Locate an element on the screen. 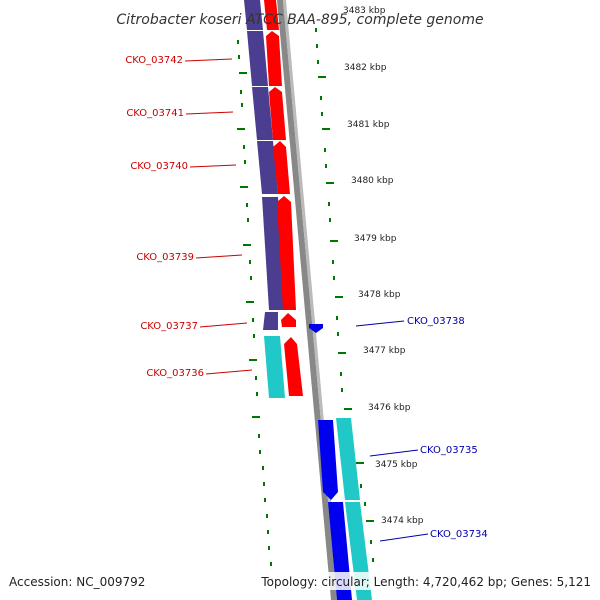 This screenshot has width=600, height=600. red-gene-track is located at coordinates (283, 198).